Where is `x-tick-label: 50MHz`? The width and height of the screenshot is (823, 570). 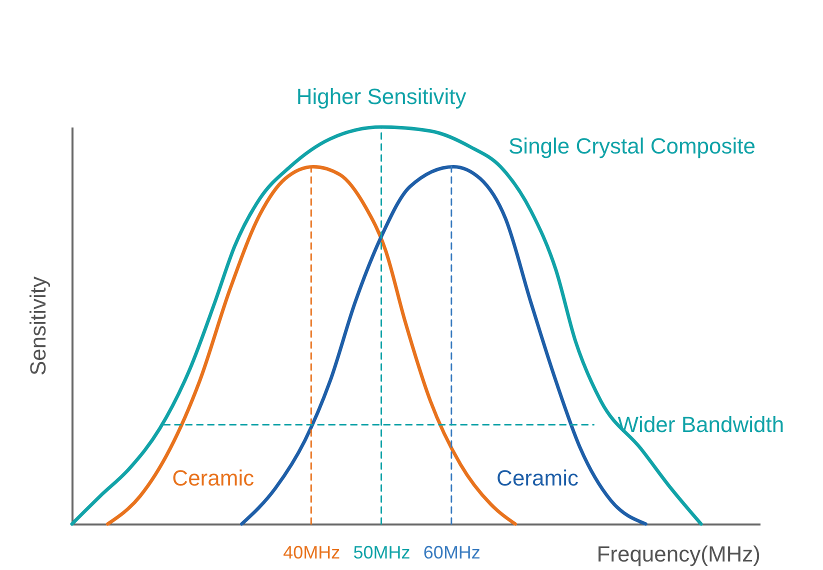 x-tick-label: 50MHz is located at coordinates (381, 552).